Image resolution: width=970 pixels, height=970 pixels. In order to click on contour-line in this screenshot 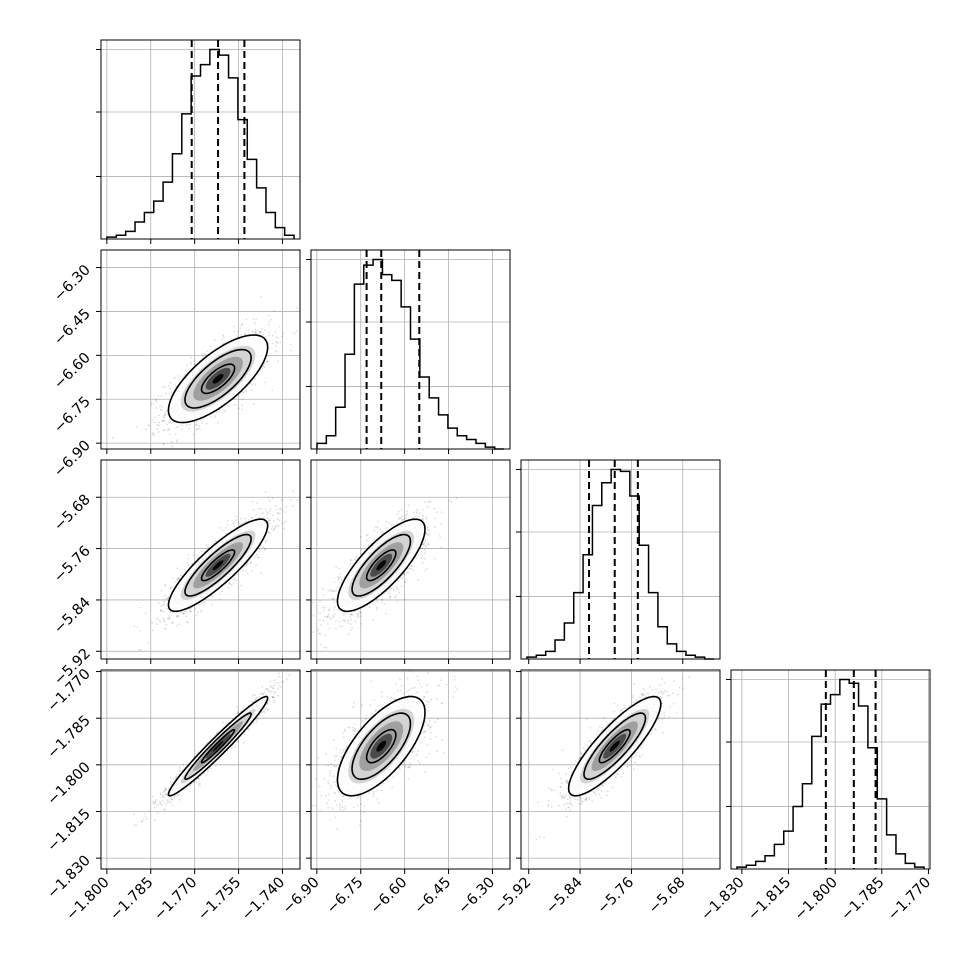, I will do `click(218, 379)`.